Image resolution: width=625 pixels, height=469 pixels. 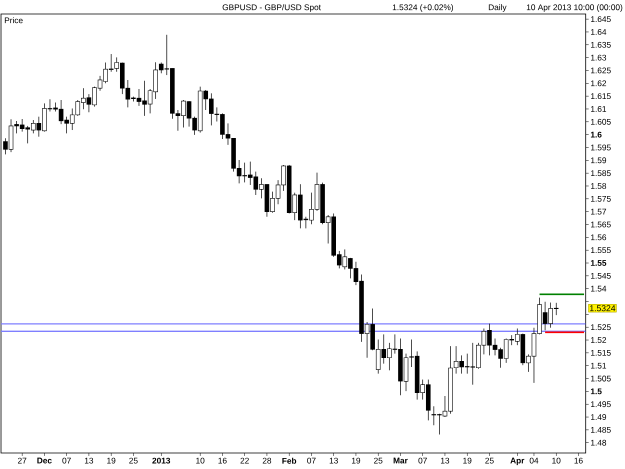 What do you see at coordinates (601, 19) in the screenshot?
I see `y-tick-label: 1.645` at bounding box center [601, 19].